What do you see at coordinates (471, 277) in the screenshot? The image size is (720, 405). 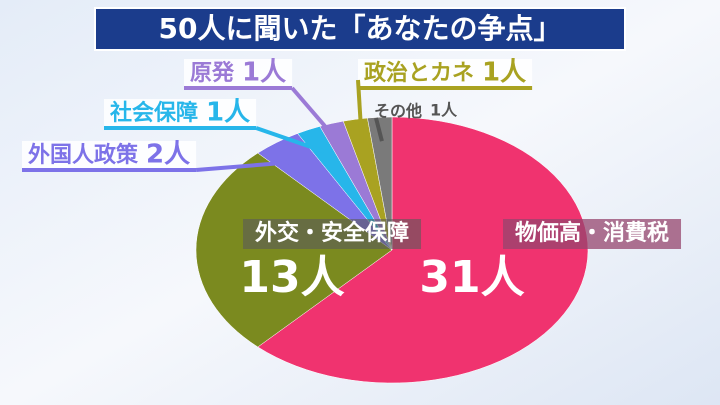 I see `value-label: 31人` at bounding box center [471, 277].